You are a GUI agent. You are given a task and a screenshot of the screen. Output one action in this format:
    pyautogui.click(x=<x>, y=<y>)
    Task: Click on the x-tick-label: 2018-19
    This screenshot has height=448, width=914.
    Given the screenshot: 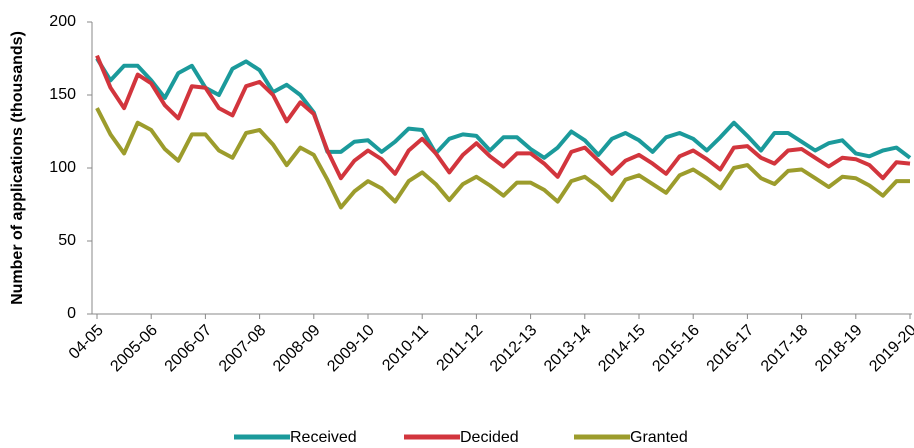 What is the action you would take?
    pyautogui.click(x=839, y=349)
    